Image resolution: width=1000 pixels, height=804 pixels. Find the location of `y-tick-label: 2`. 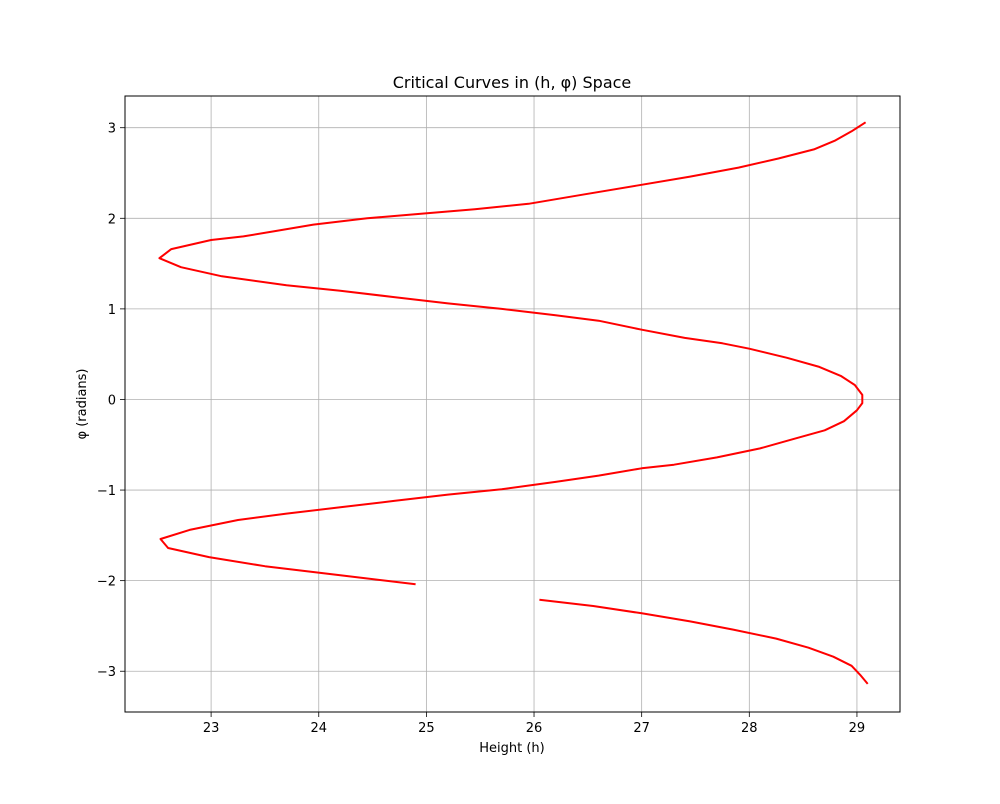

y-tick-label: 2 is located at coordinates (112, 219).